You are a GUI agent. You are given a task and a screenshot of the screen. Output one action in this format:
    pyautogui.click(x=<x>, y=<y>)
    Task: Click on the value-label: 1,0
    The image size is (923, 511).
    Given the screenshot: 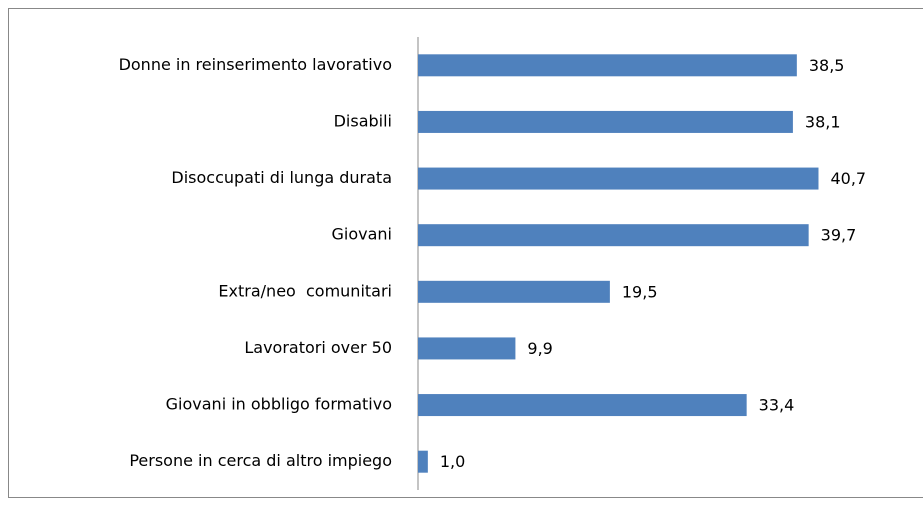 What is the action you would take?
    pyautogui.click(x=452, y=461)
    